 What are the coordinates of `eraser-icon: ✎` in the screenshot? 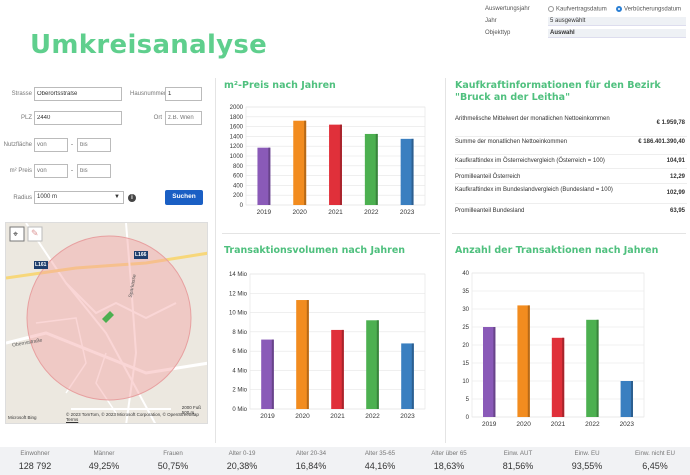 It's located at (35, 233).